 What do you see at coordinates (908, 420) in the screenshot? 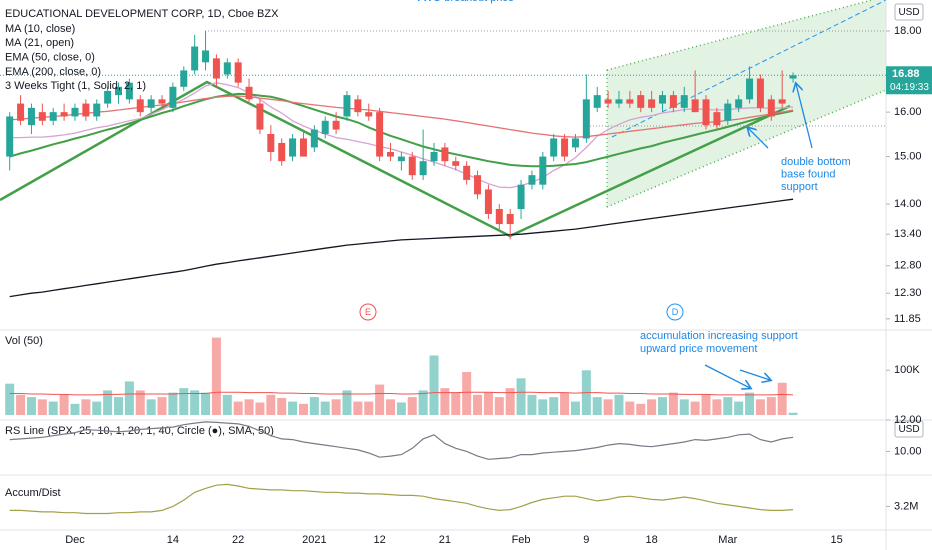
I see `y-tick-label: 12.00` at bounding box center [908, 420].